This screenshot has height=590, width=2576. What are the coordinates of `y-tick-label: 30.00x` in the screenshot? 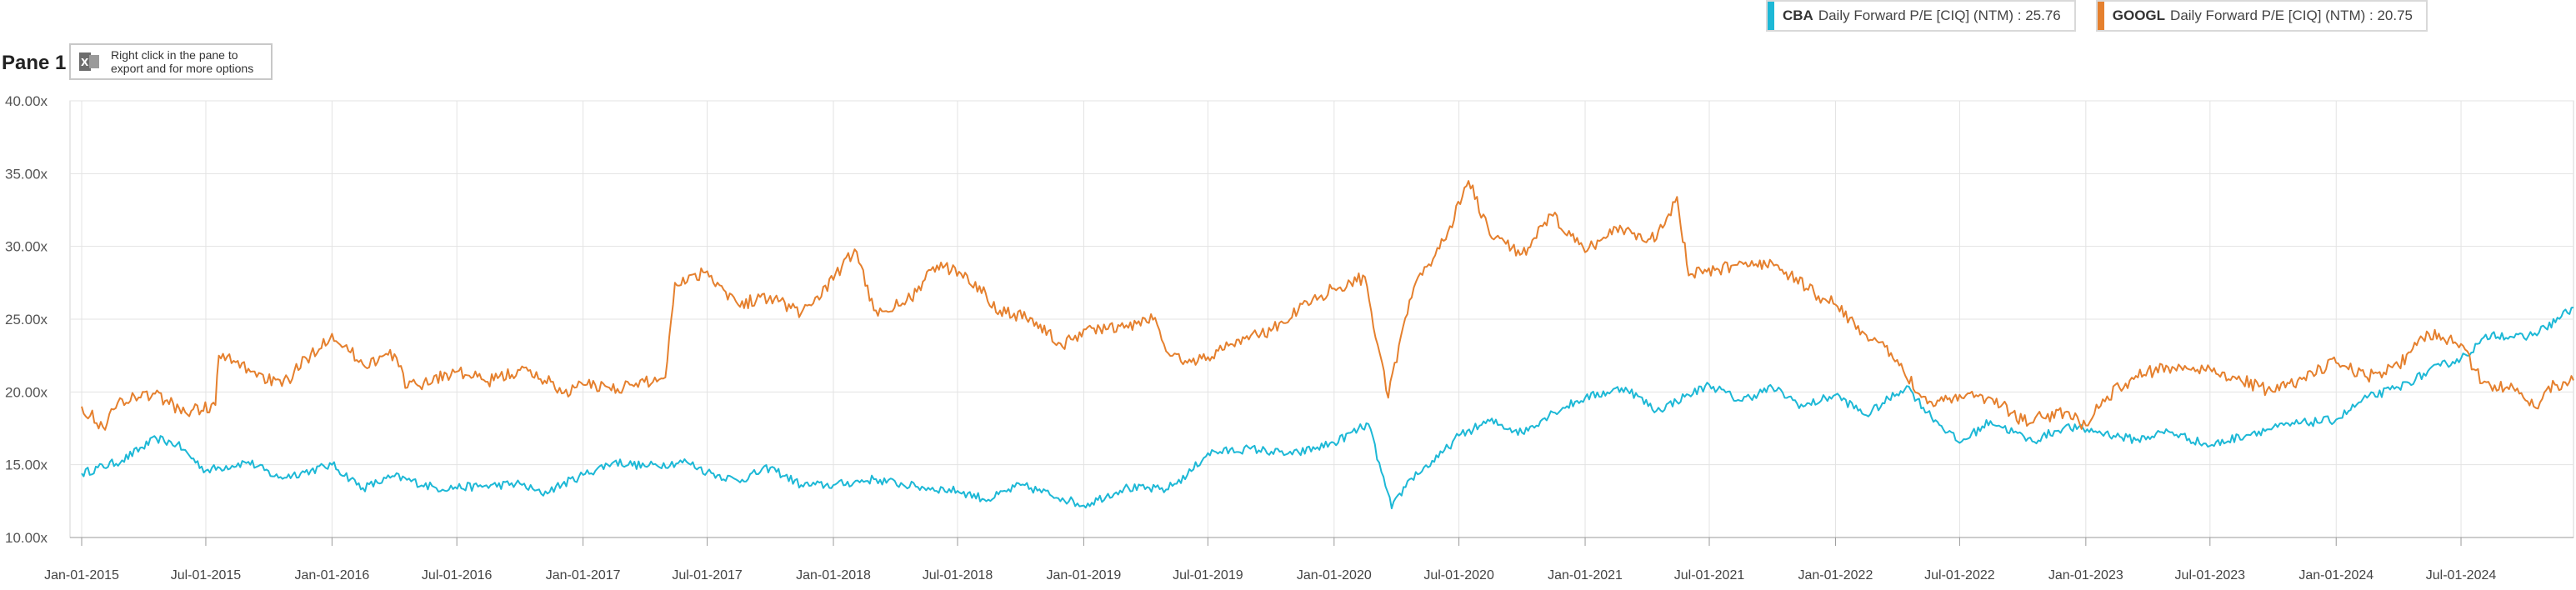 It's located at (26, 247).